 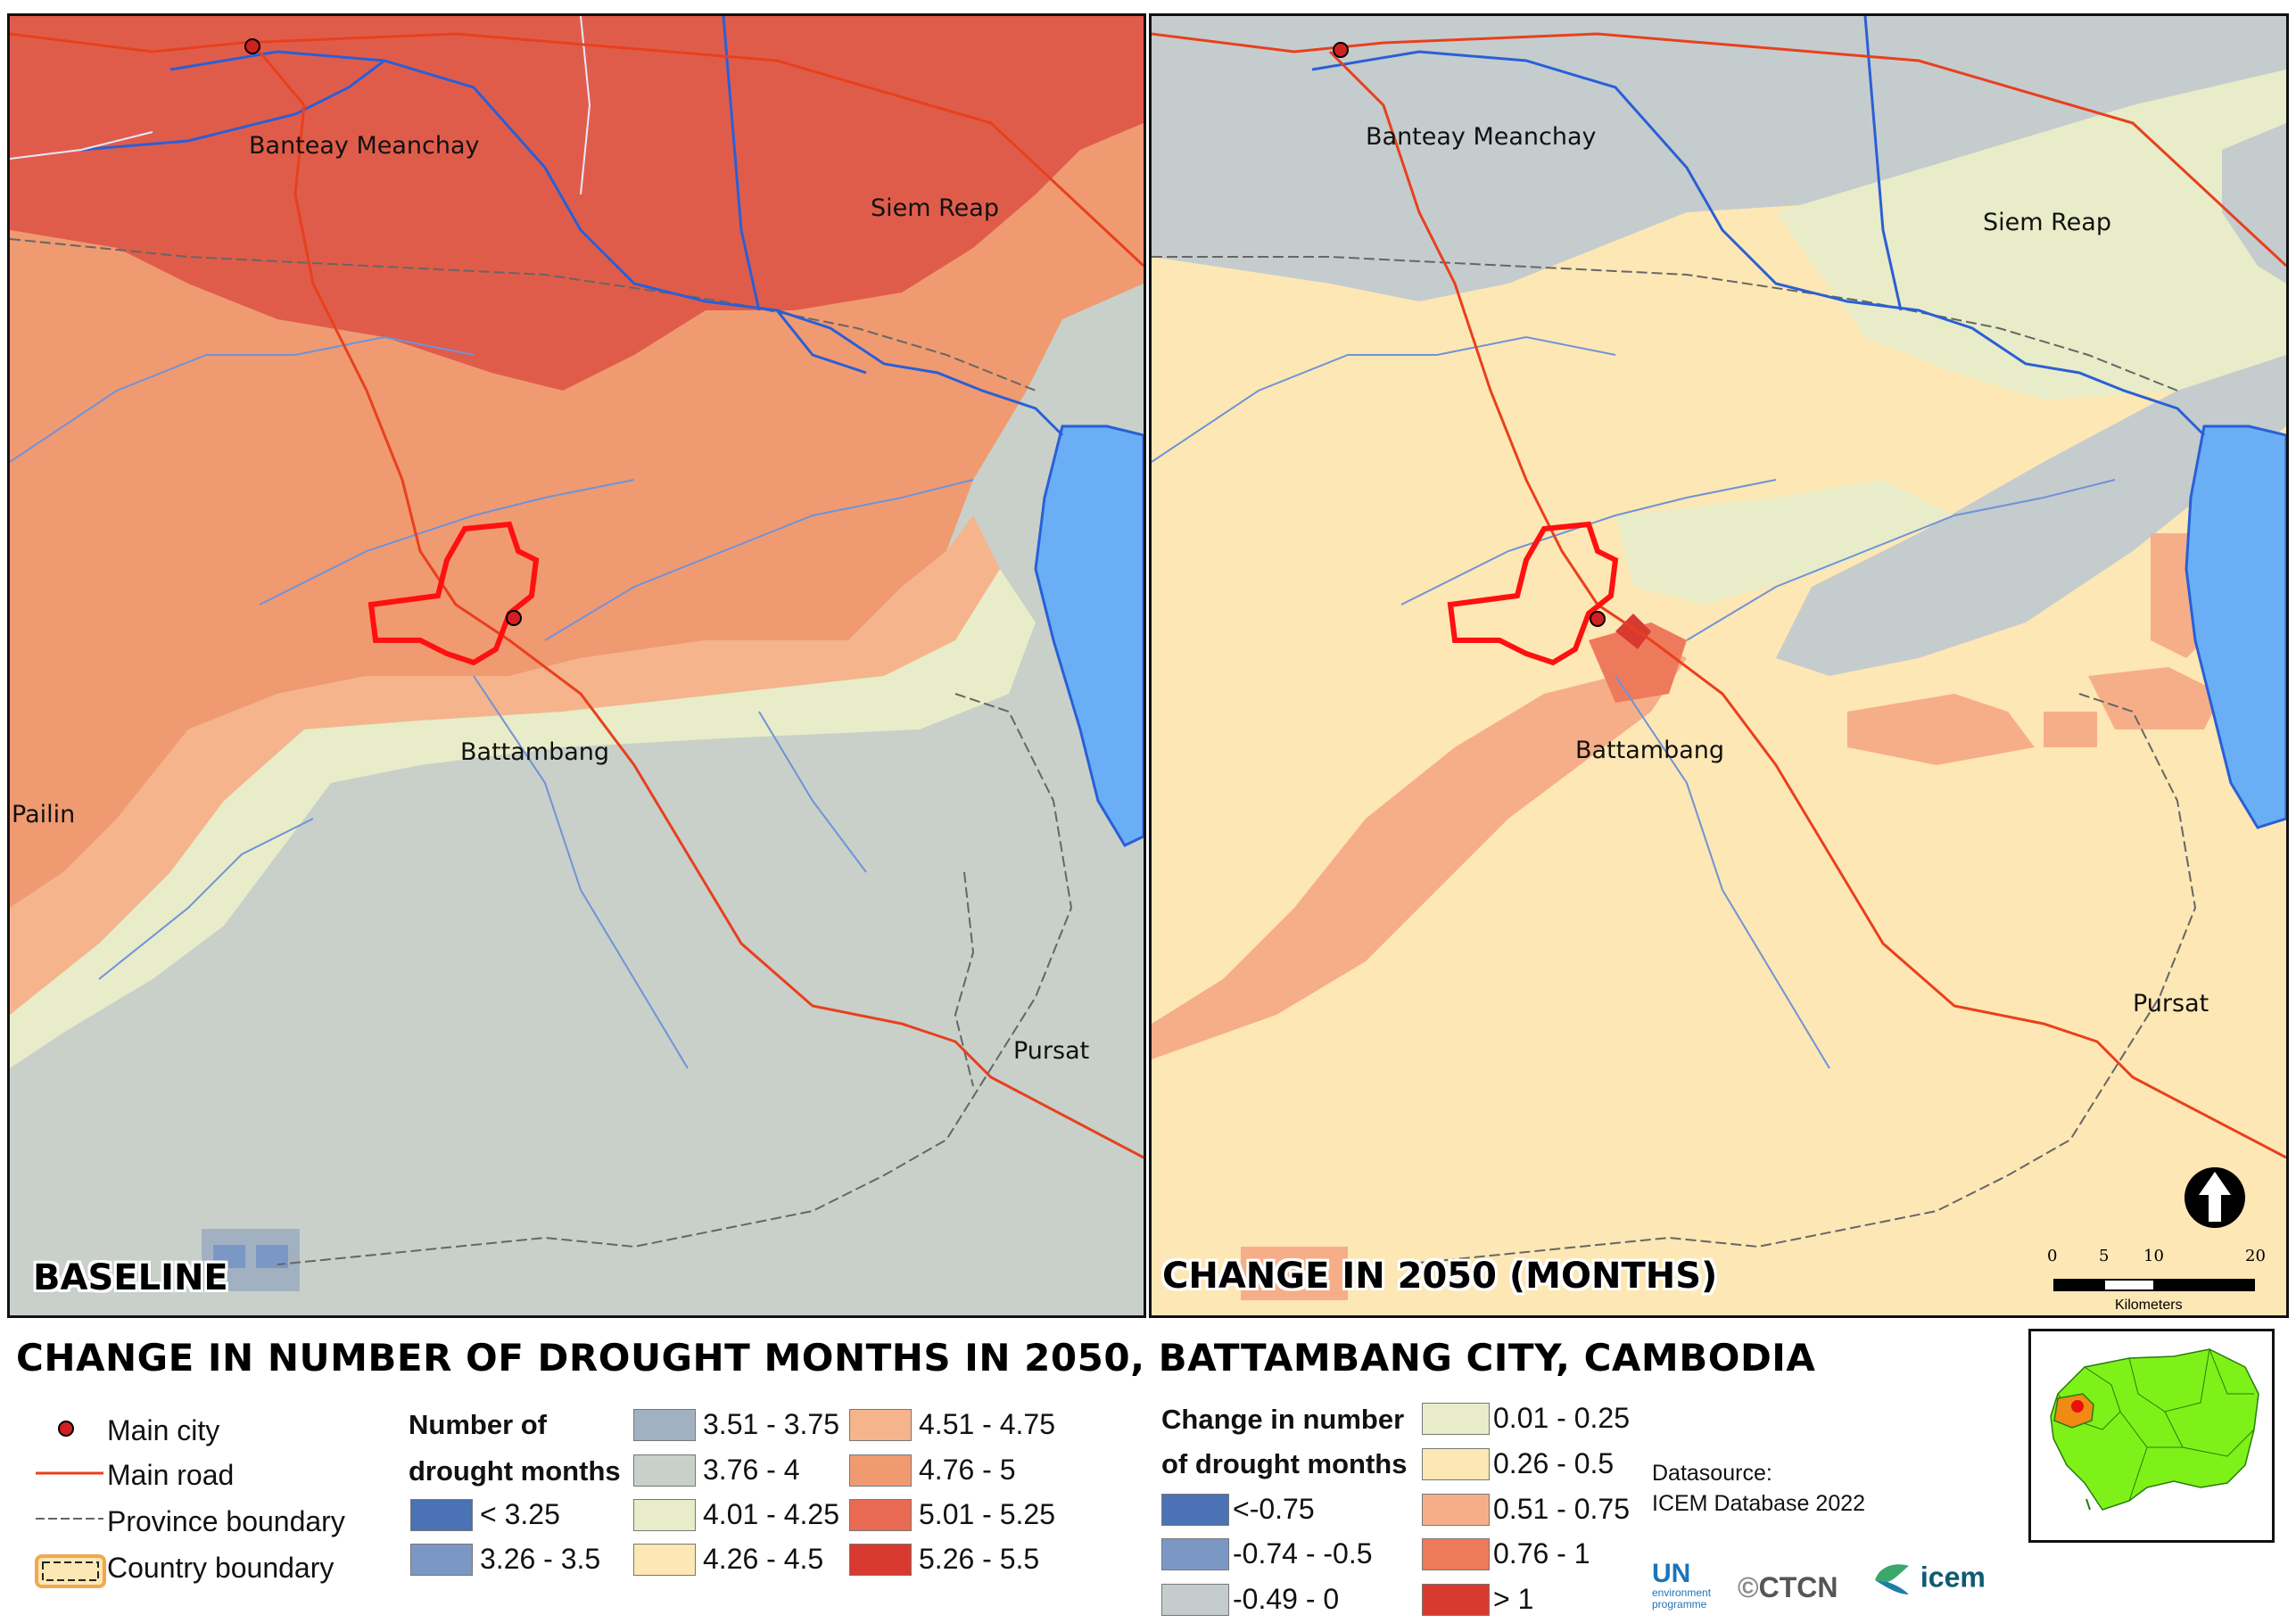 What do you see at coordinates (70, 1571) in the screenshot?
I see `boundary-box-icon` at bounding box center [70, 1571].